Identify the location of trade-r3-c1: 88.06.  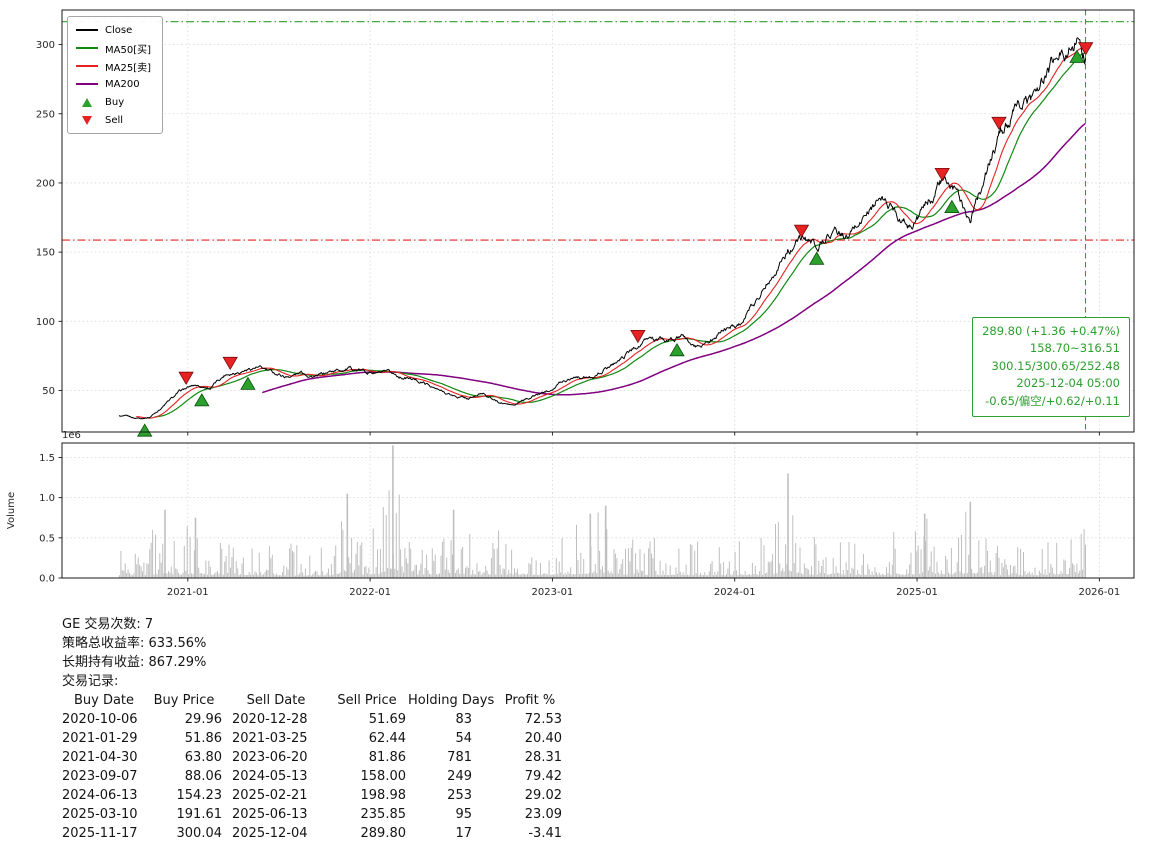
(203, 776).